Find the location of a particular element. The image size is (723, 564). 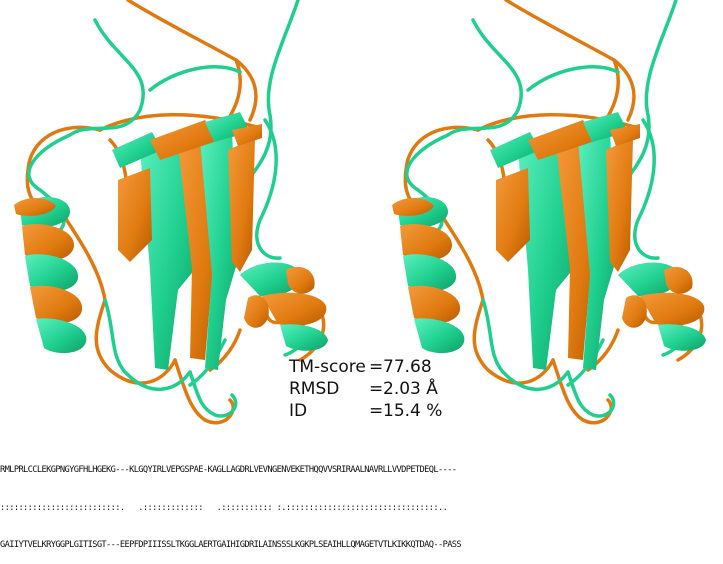

tm-score-row: TM-score = 77.68 is located at coordinates (360, 367).